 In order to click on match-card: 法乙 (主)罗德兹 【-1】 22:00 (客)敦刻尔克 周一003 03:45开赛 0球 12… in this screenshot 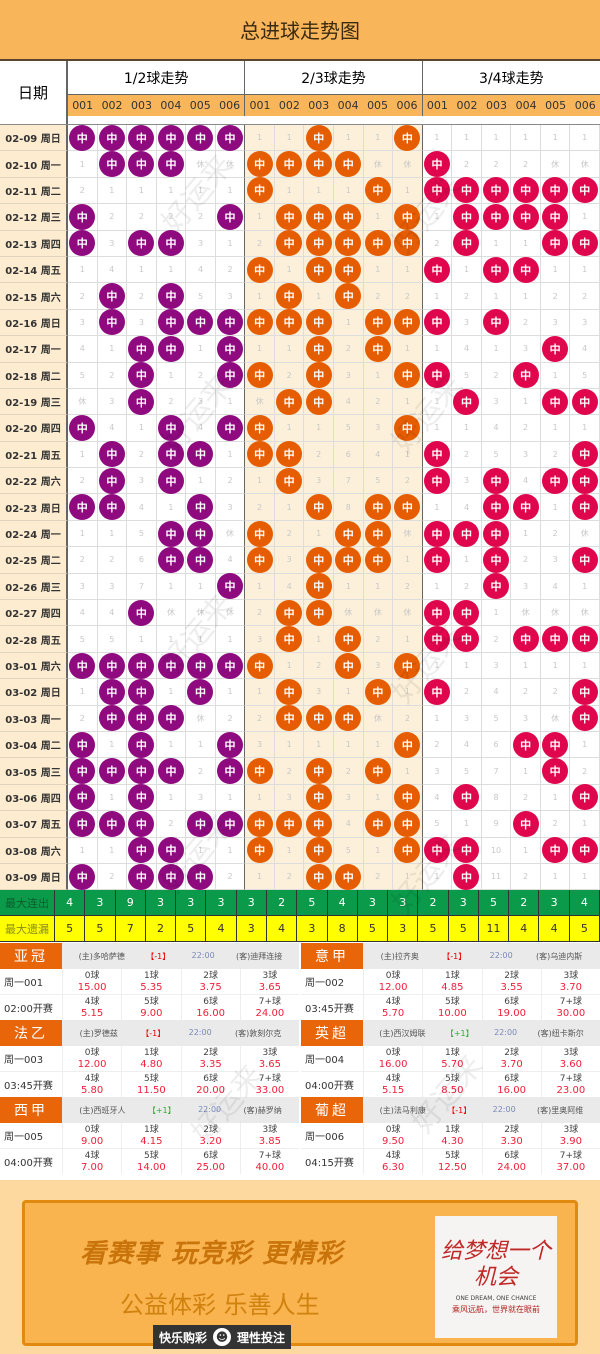, I will do `click(149, 1059)`.